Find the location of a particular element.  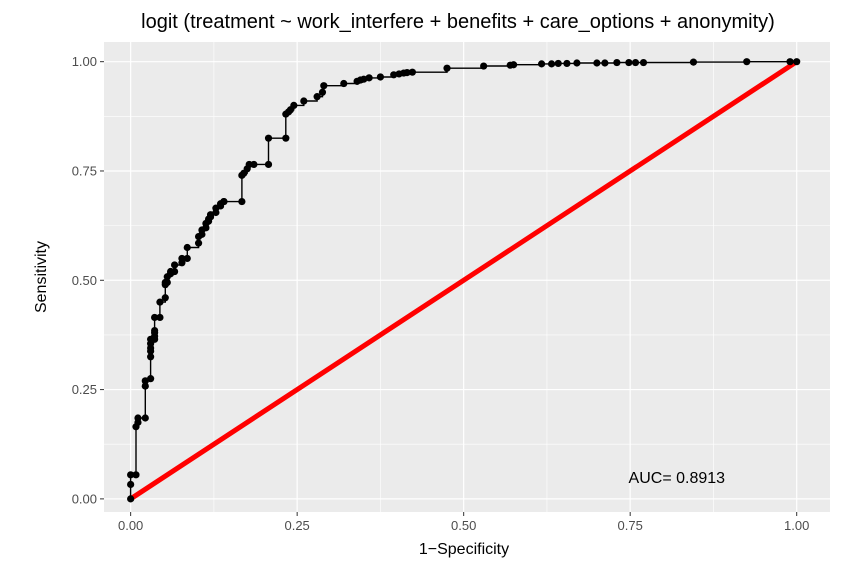

y-axis-ticks: 0.00 0.25 0.50 0.75 1.00 is located at coordinates (88, 280).